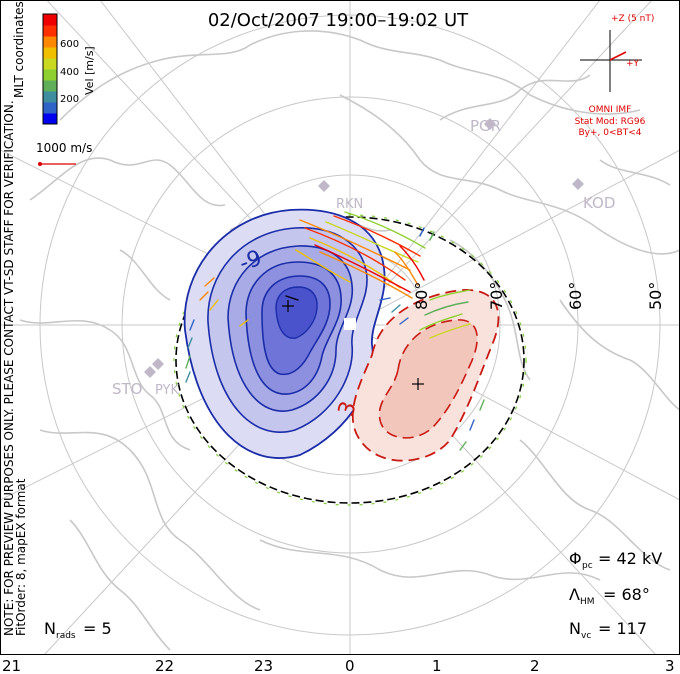 Image resolution: width=680 pixels, height=674 pixels. I want to click on lat-label-50: 50°, so click(655, 296).